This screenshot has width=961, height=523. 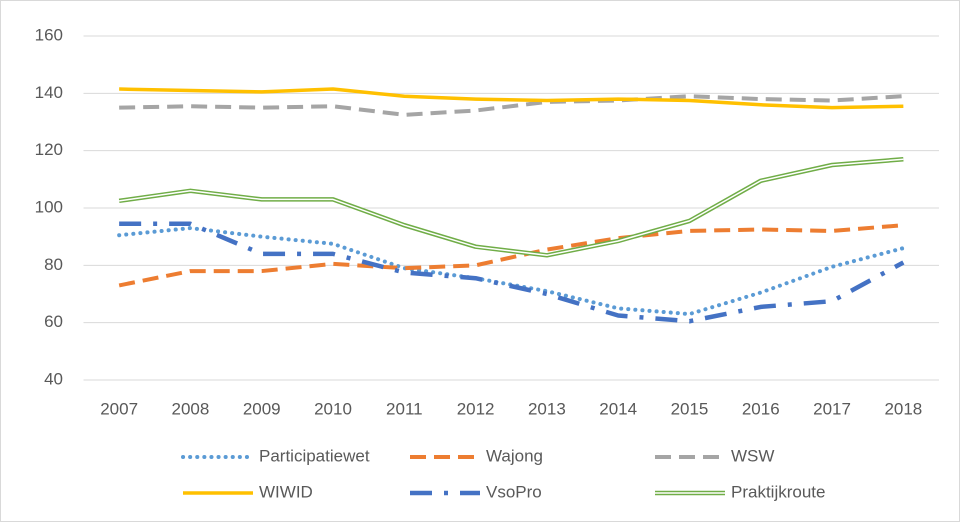 What do you see at coordinates (903, 408) in the screenshot?
I see `x-tick-label: 2018` at bounding box center [903, 408].